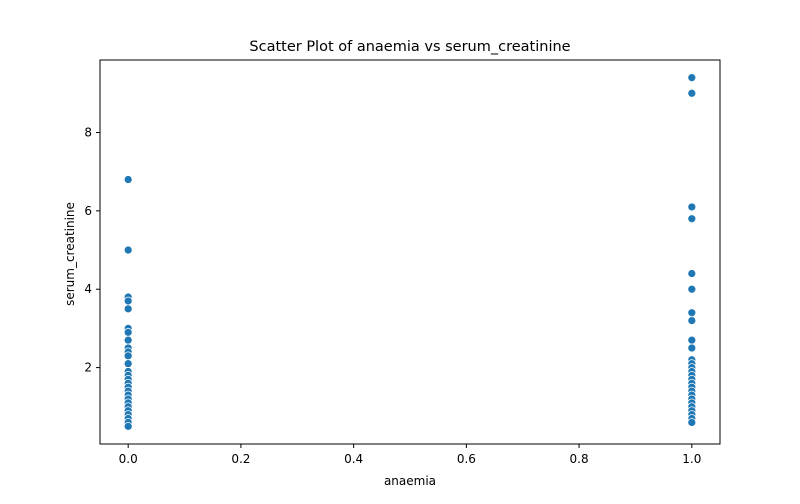  I want to click on x-tick-label: 1.0, so click(691, 459).